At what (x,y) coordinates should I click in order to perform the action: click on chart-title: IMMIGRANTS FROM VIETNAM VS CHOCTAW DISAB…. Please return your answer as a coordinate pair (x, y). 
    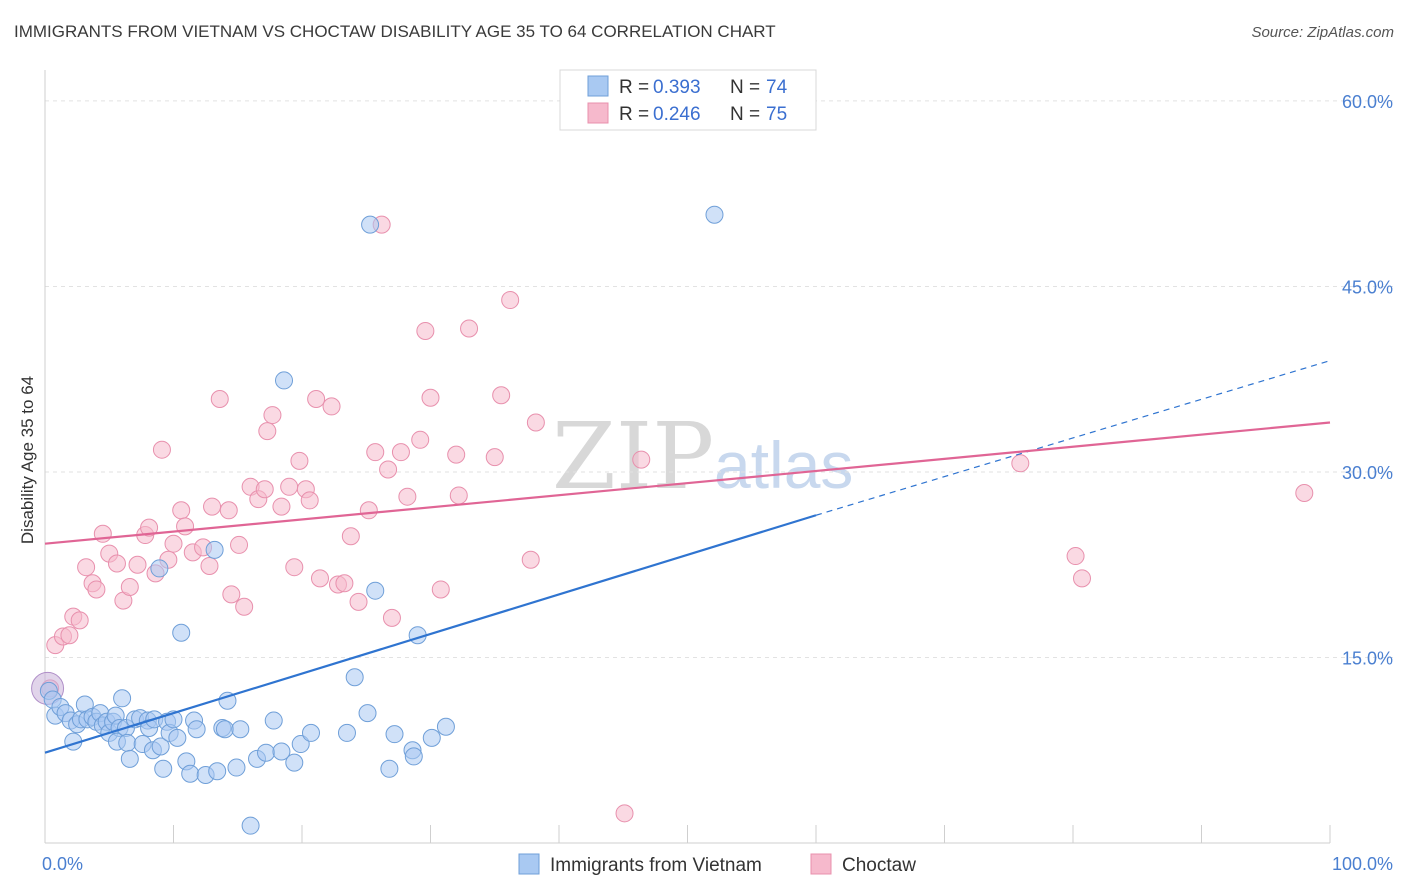
    Looking at the image, I should click on (395, 31).